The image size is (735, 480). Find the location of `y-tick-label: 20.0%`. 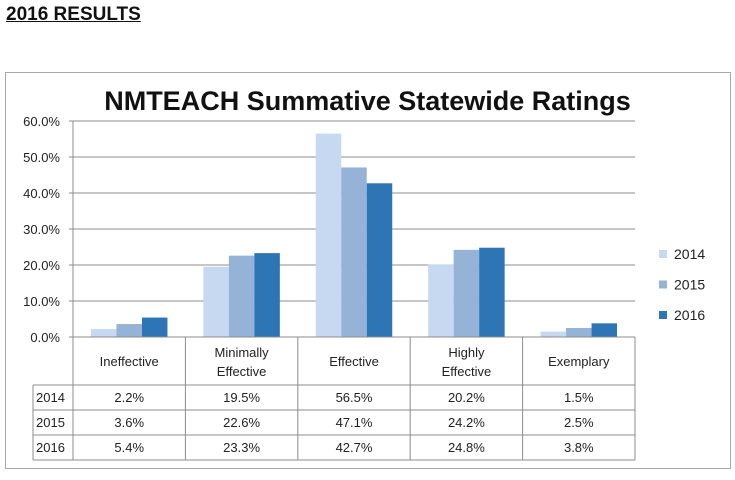

y-tick-label: 20.0% is located at coordinates (41, 265).